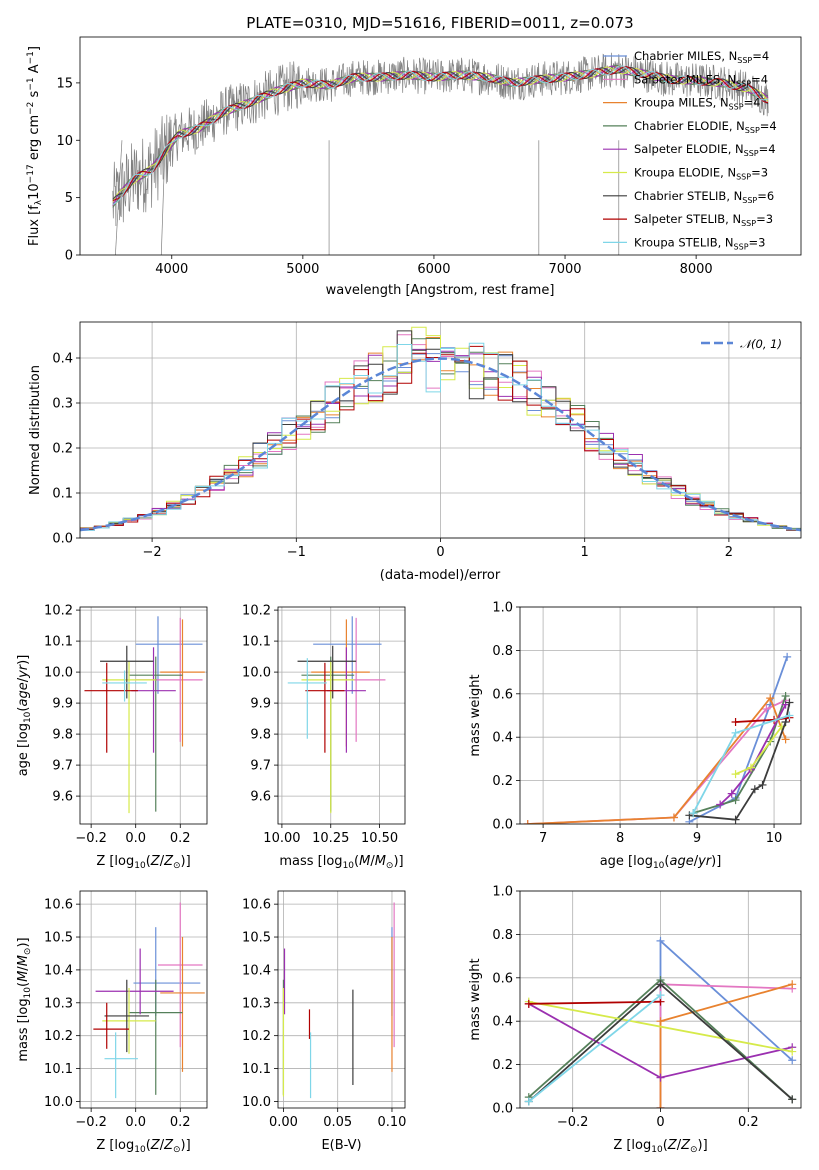 The width and height of the screenshot is (819, 1170). I want to click on x-tick-label: 10.50, so click(379, 838).